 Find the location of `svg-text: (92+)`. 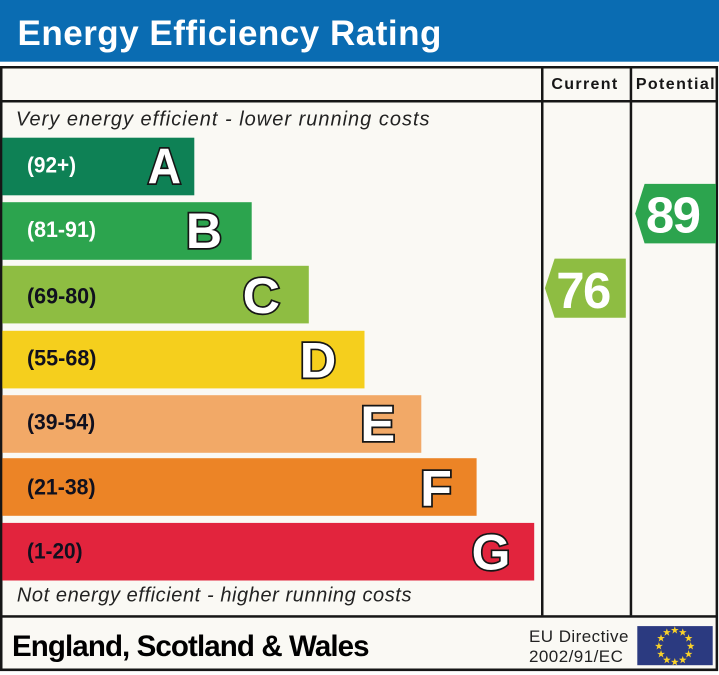

svg-text: (92+) is located at coordinates (51, 165).